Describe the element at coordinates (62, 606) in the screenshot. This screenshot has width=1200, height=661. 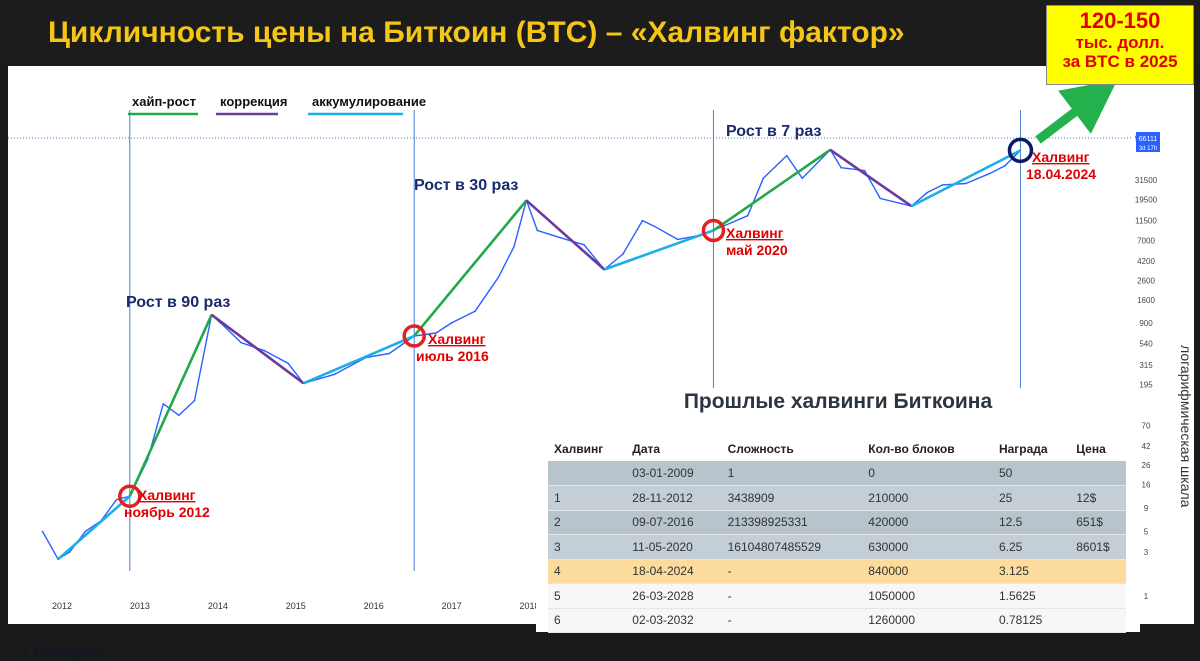
I see `x-tick-label: 2012` at that location.